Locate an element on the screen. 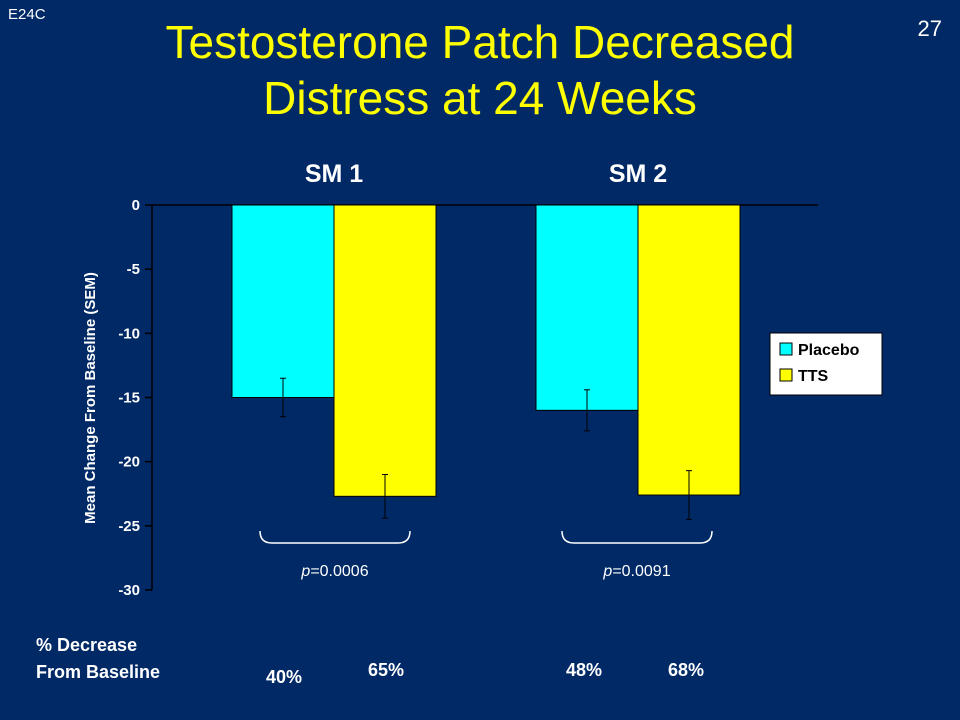 The width and height of the screenshot is (960, 720). y-tick-label: -5 is located at coordinates (133, 269).